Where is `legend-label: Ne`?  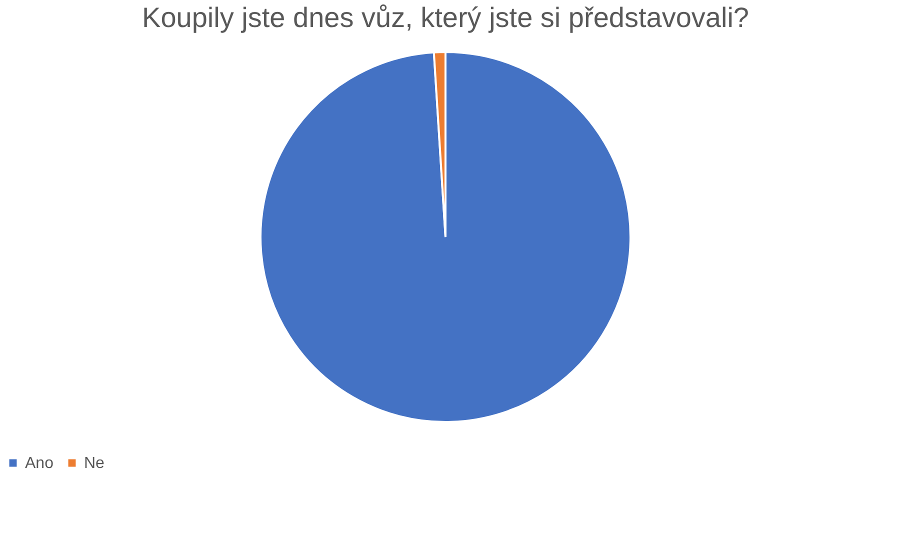 legend-label: Ne is located at coordinates (94, 463).